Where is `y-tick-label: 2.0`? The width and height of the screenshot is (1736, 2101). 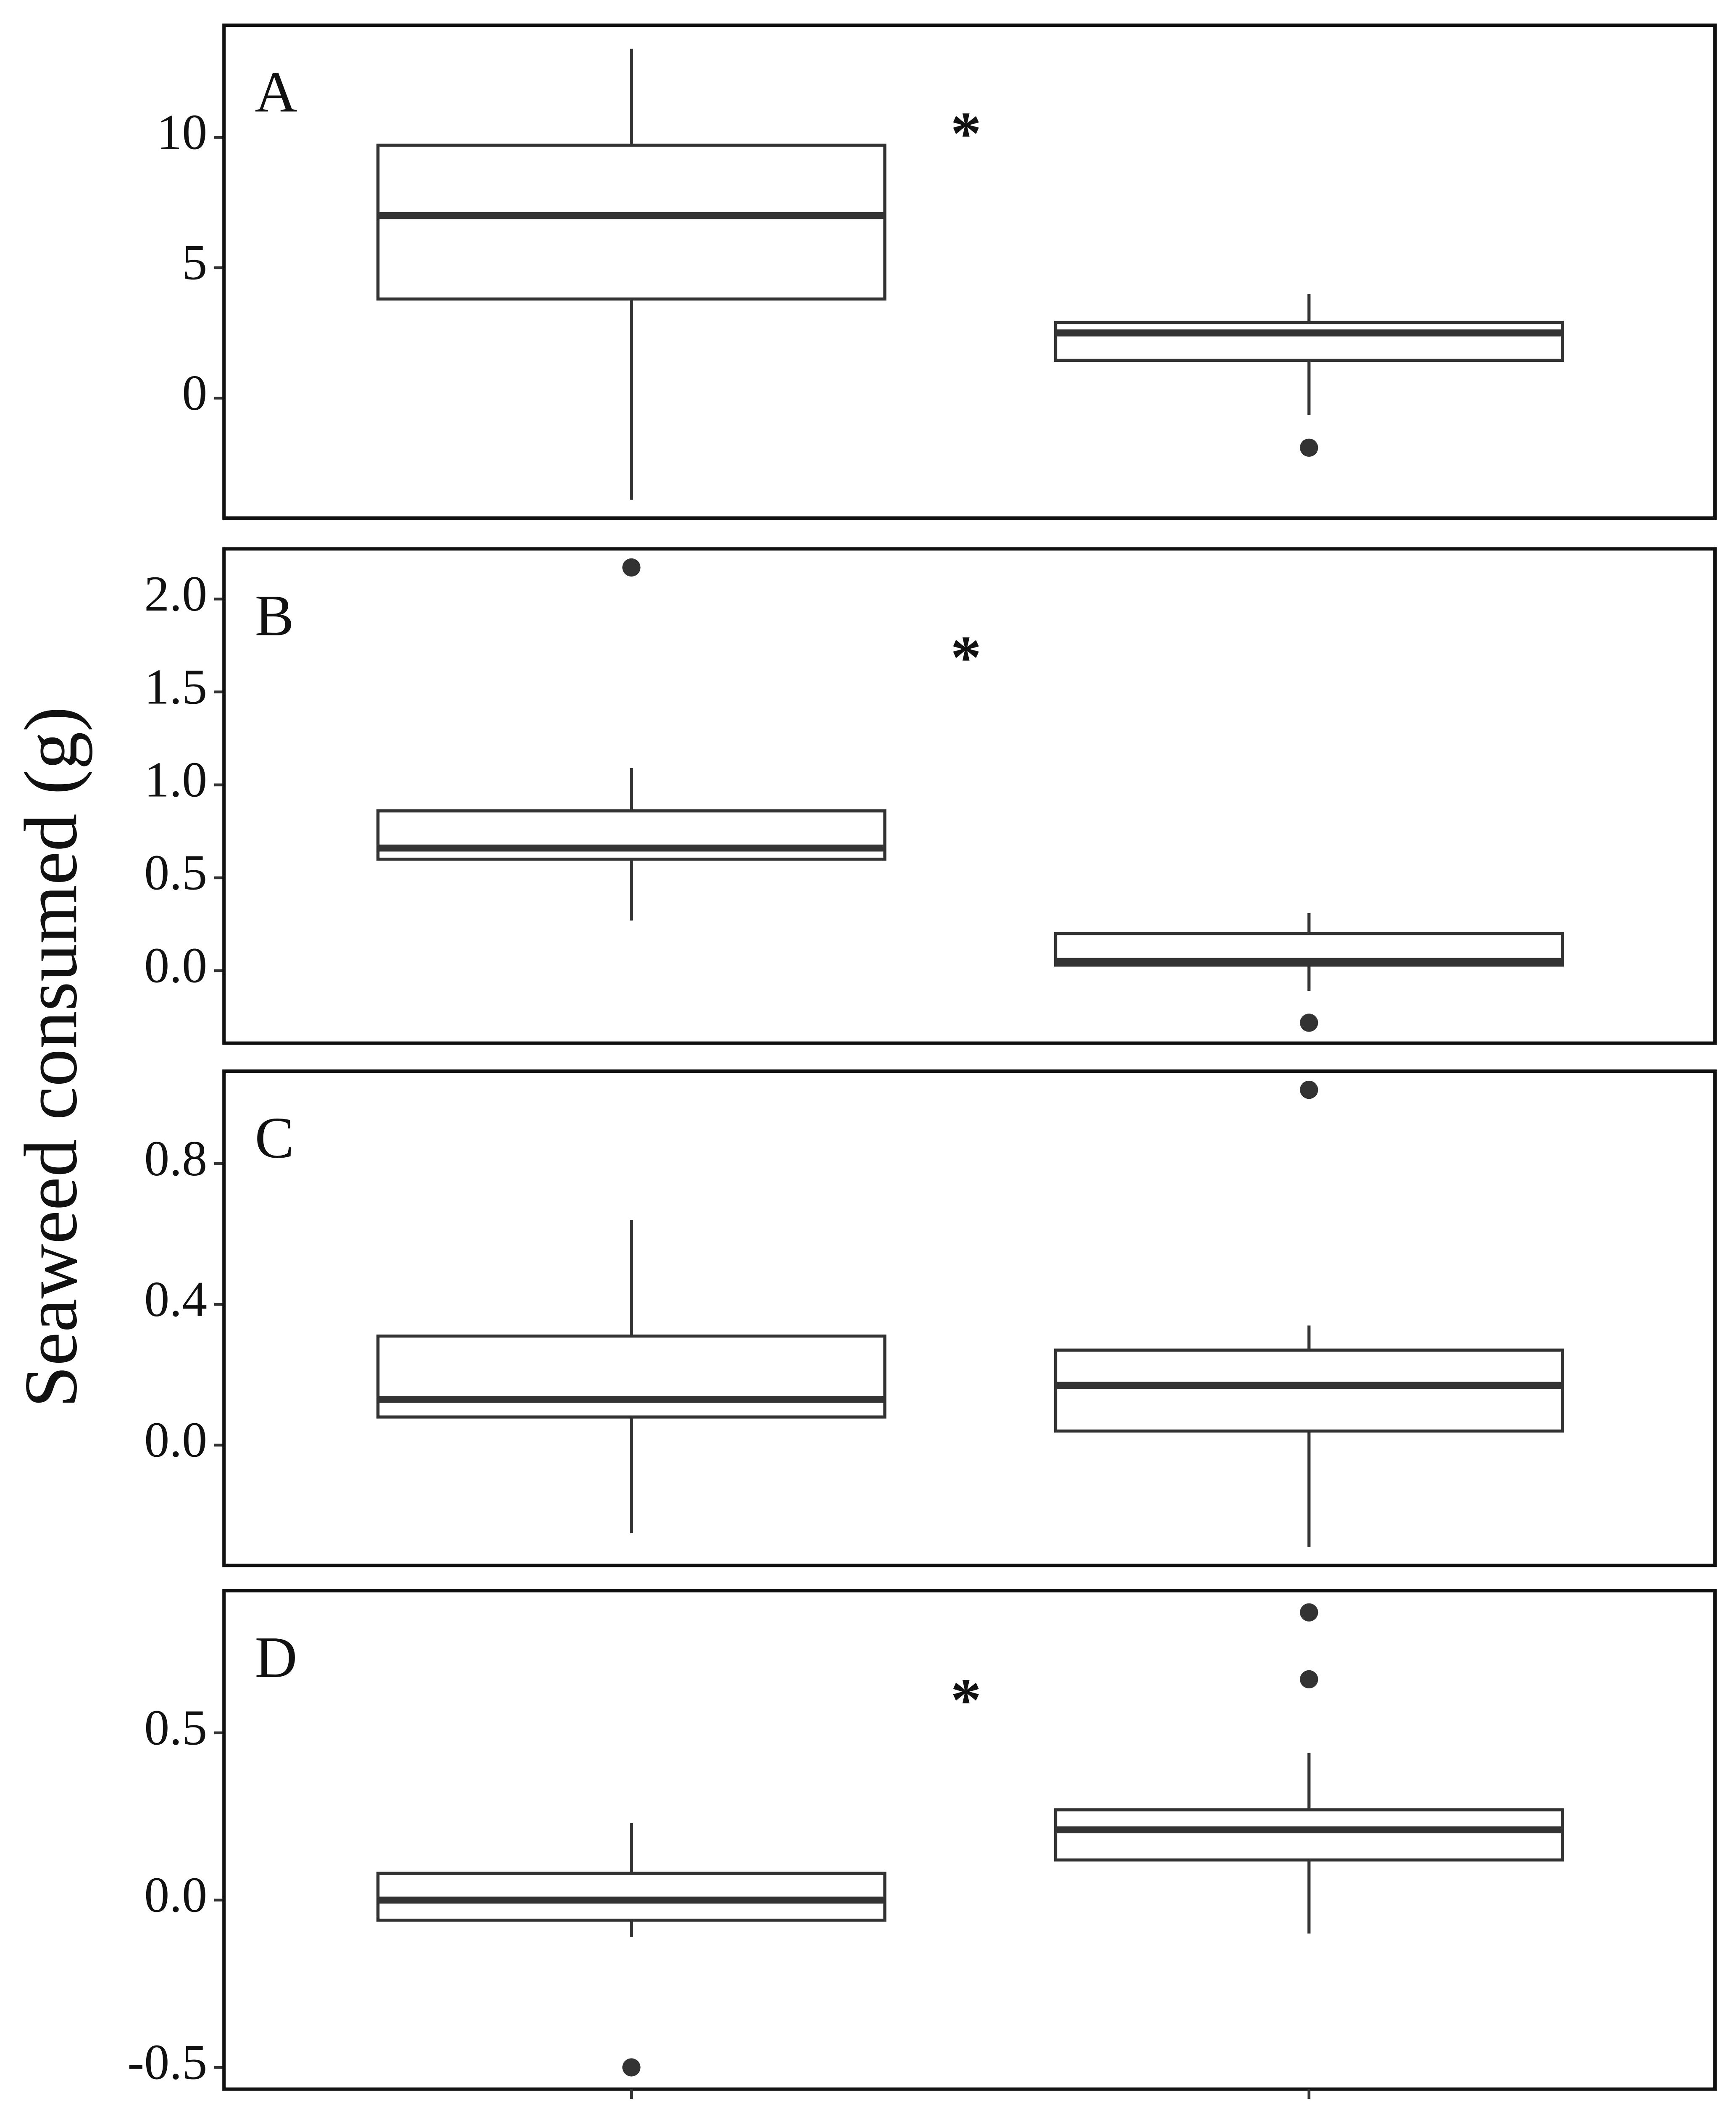
y-tick-label: 2.0 is located at coordinates (175, 593).